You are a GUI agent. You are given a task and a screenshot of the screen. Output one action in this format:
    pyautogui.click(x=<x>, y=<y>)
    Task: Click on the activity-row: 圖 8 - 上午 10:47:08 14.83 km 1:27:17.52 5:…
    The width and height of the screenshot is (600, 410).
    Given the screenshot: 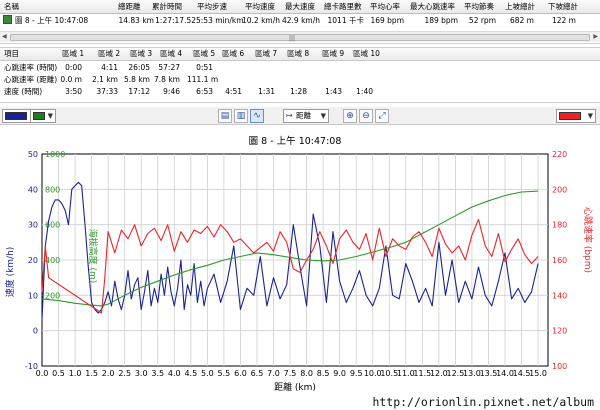 What is the action you would take?
    pyautogui.click(x=300, y=20)
    